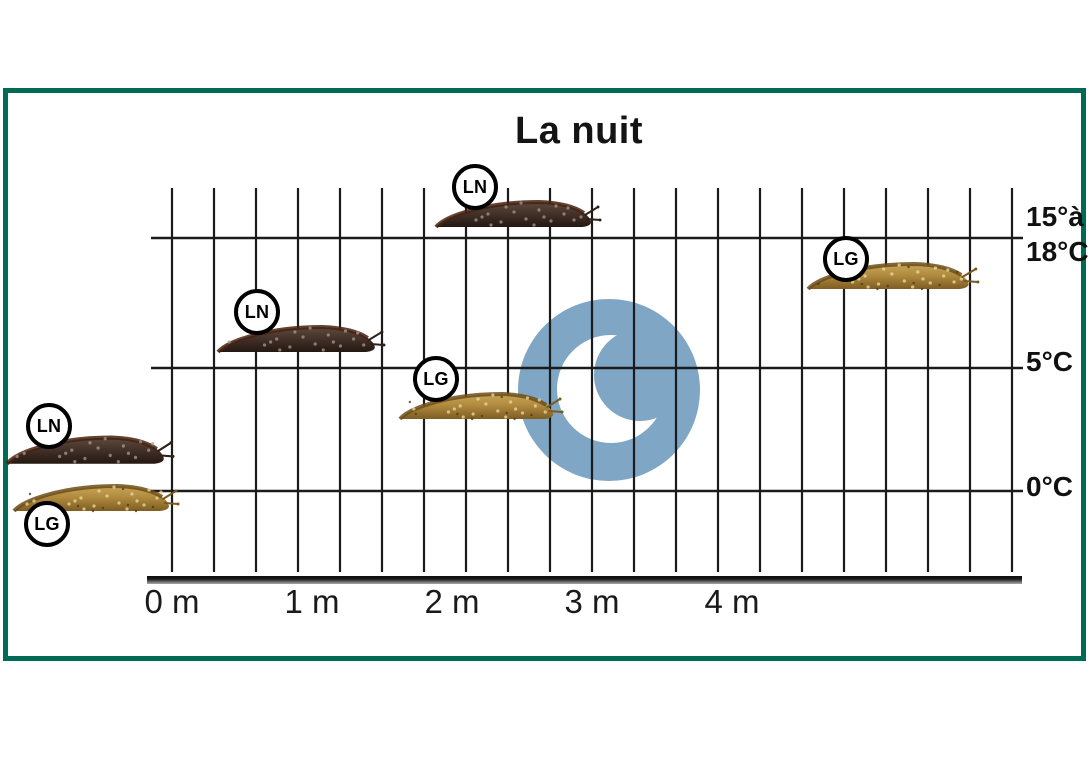  What do you see at coordinates (172, 601) in the screenshot?
I see `distance-label-0m: 0 m` at bounding box center [172, 601].